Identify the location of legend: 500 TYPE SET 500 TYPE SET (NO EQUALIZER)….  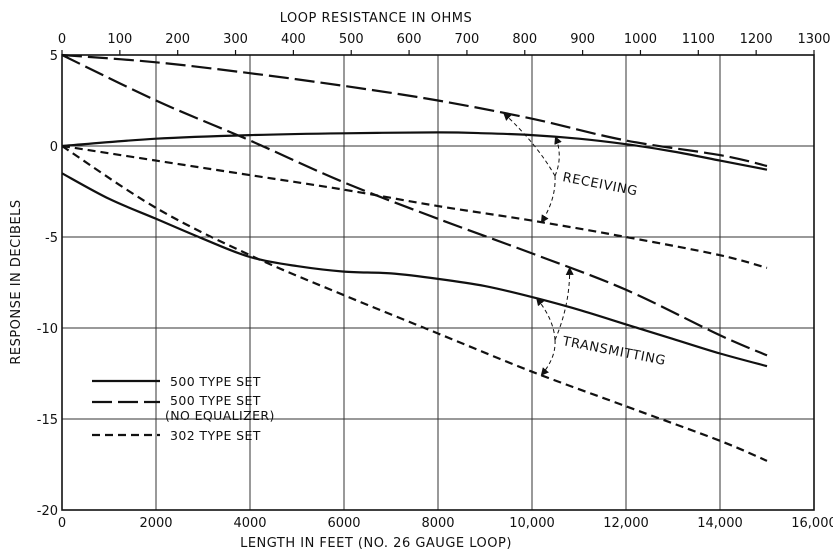
(183, 408).